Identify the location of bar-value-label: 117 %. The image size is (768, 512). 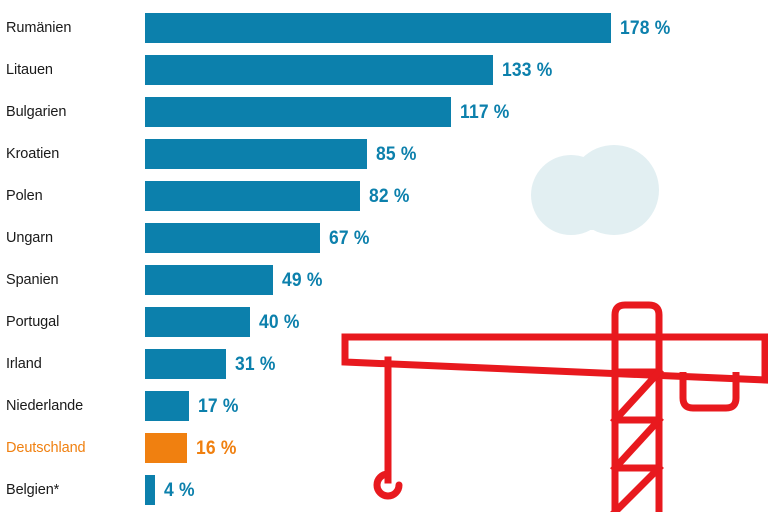
(485, 112).